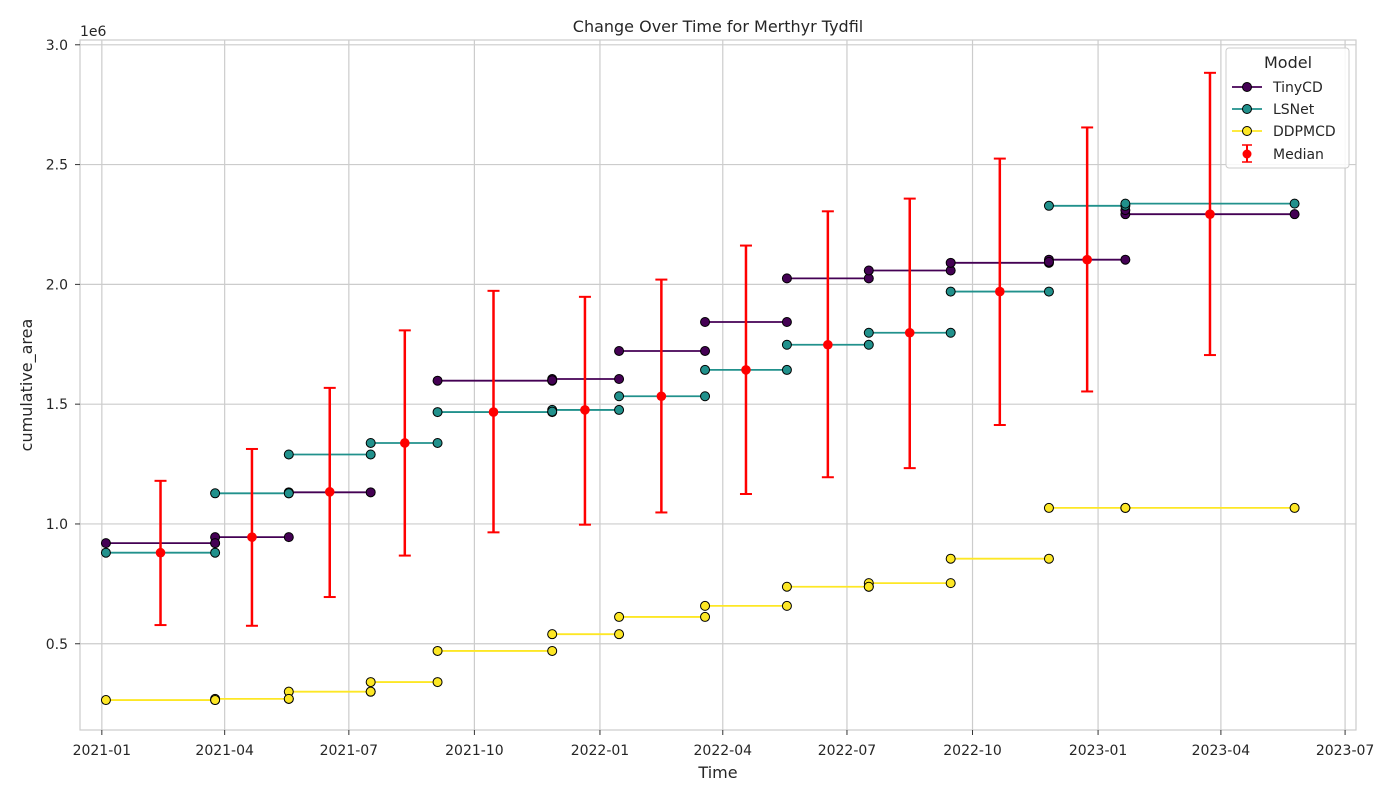 The height and width of the screenshot is (800, 1400). What do you see at coordinates (57, 645) in the screenshot?
I see `y-tick-label: 0.5` at bounding box center [57, 645].